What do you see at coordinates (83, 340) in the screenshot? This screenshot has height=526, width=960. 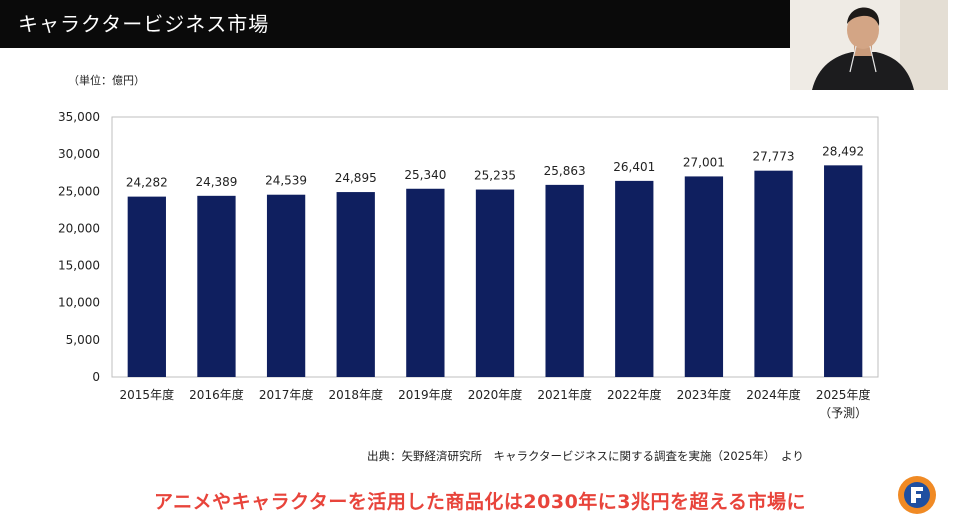 I see `y-tick-label: 5,000` at bounding box center [83, 340].